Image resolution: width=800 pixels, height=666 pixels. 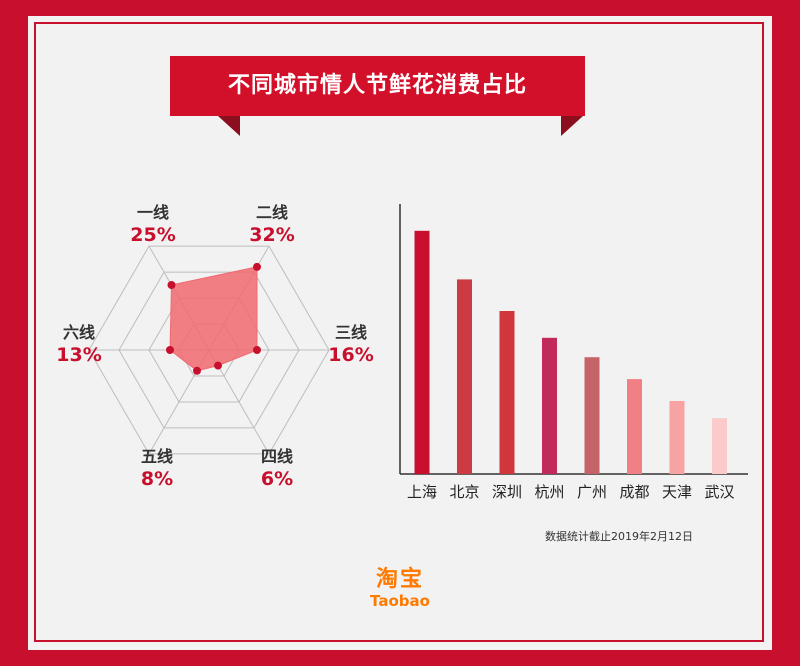 I want to click on x-tick-label-7: 天津, so click(x=677, y=492).